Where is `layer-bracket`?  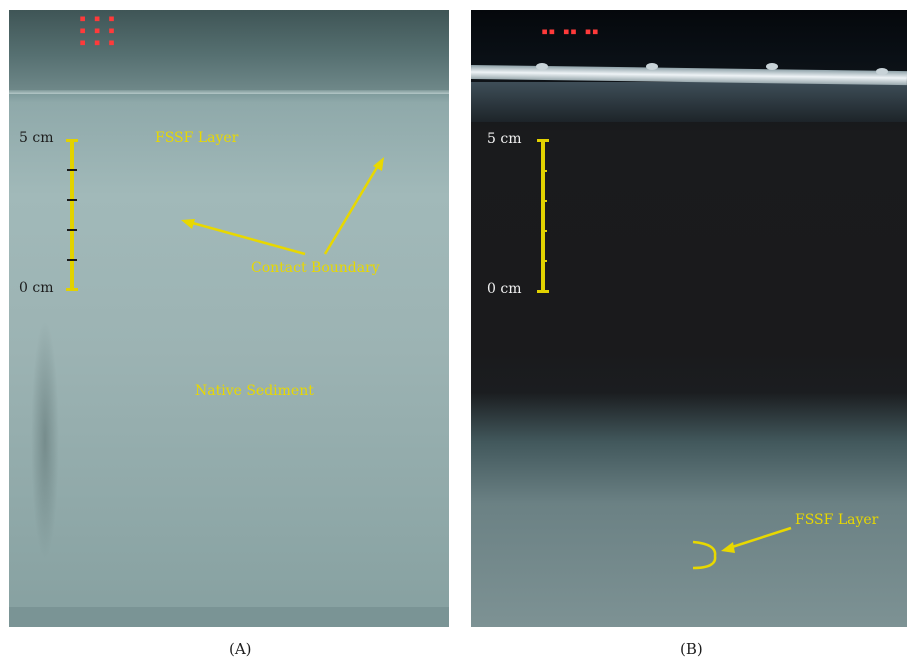 layer-bracket is located at coordinates (704, 555).